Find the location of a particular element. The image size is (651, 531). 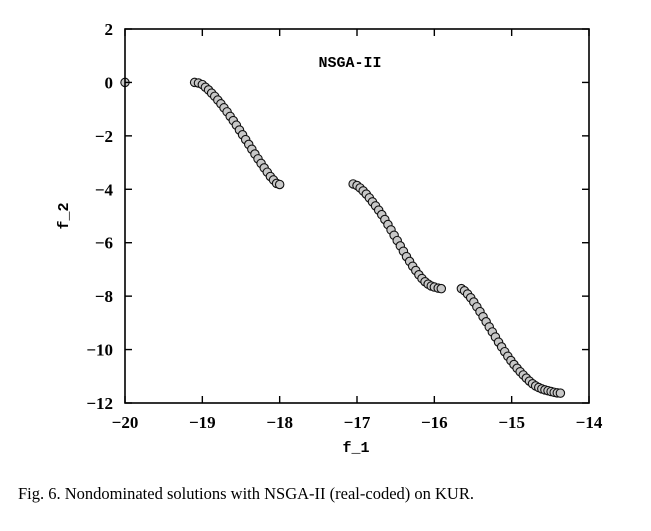

y-tick-label: −6 is located at coordinates (104, 243).